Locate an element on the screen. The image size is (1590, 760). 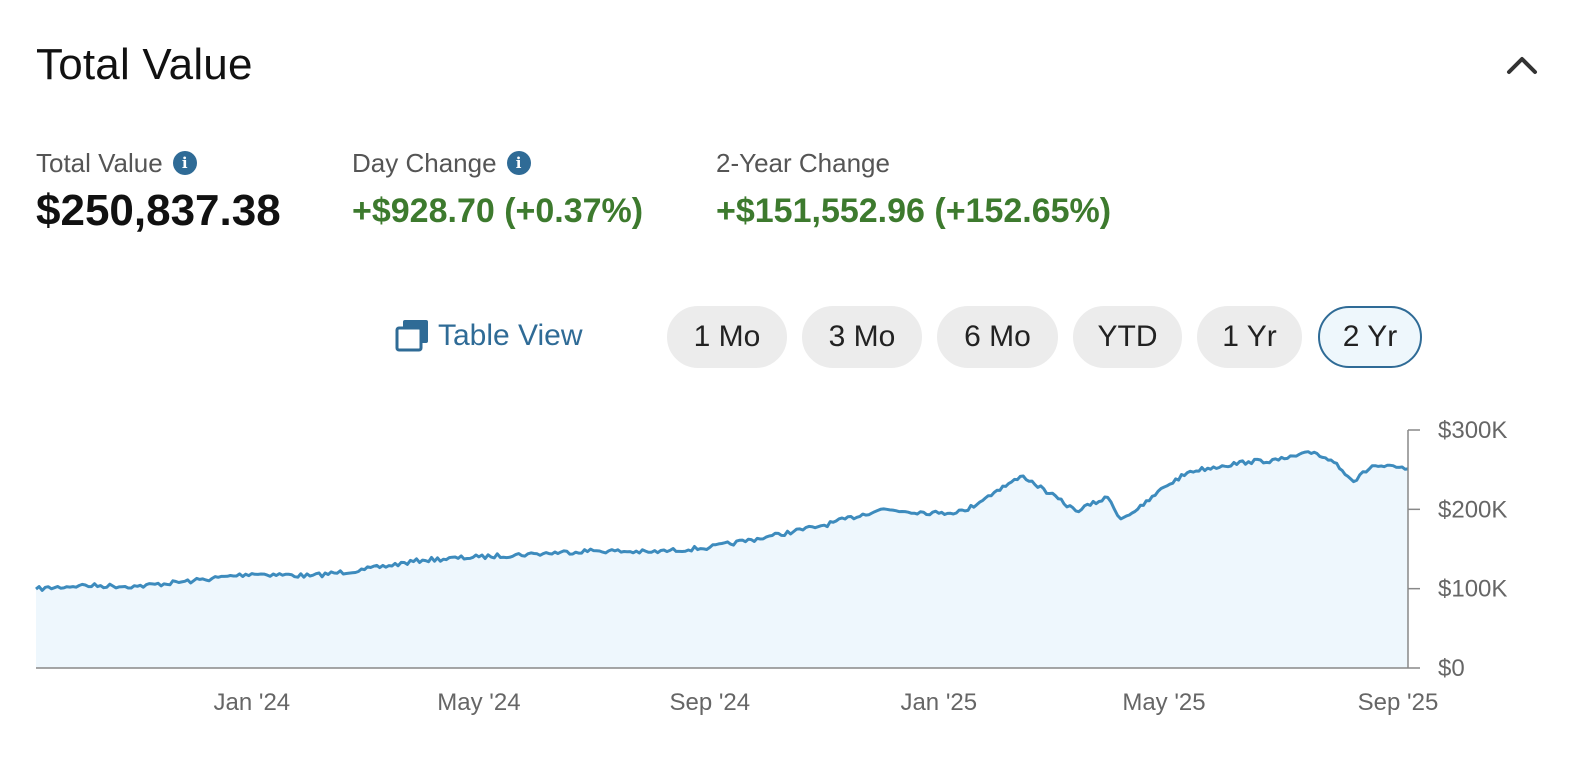
range-3-mo-button: 3 Mo is located at coordinates (862, 337).